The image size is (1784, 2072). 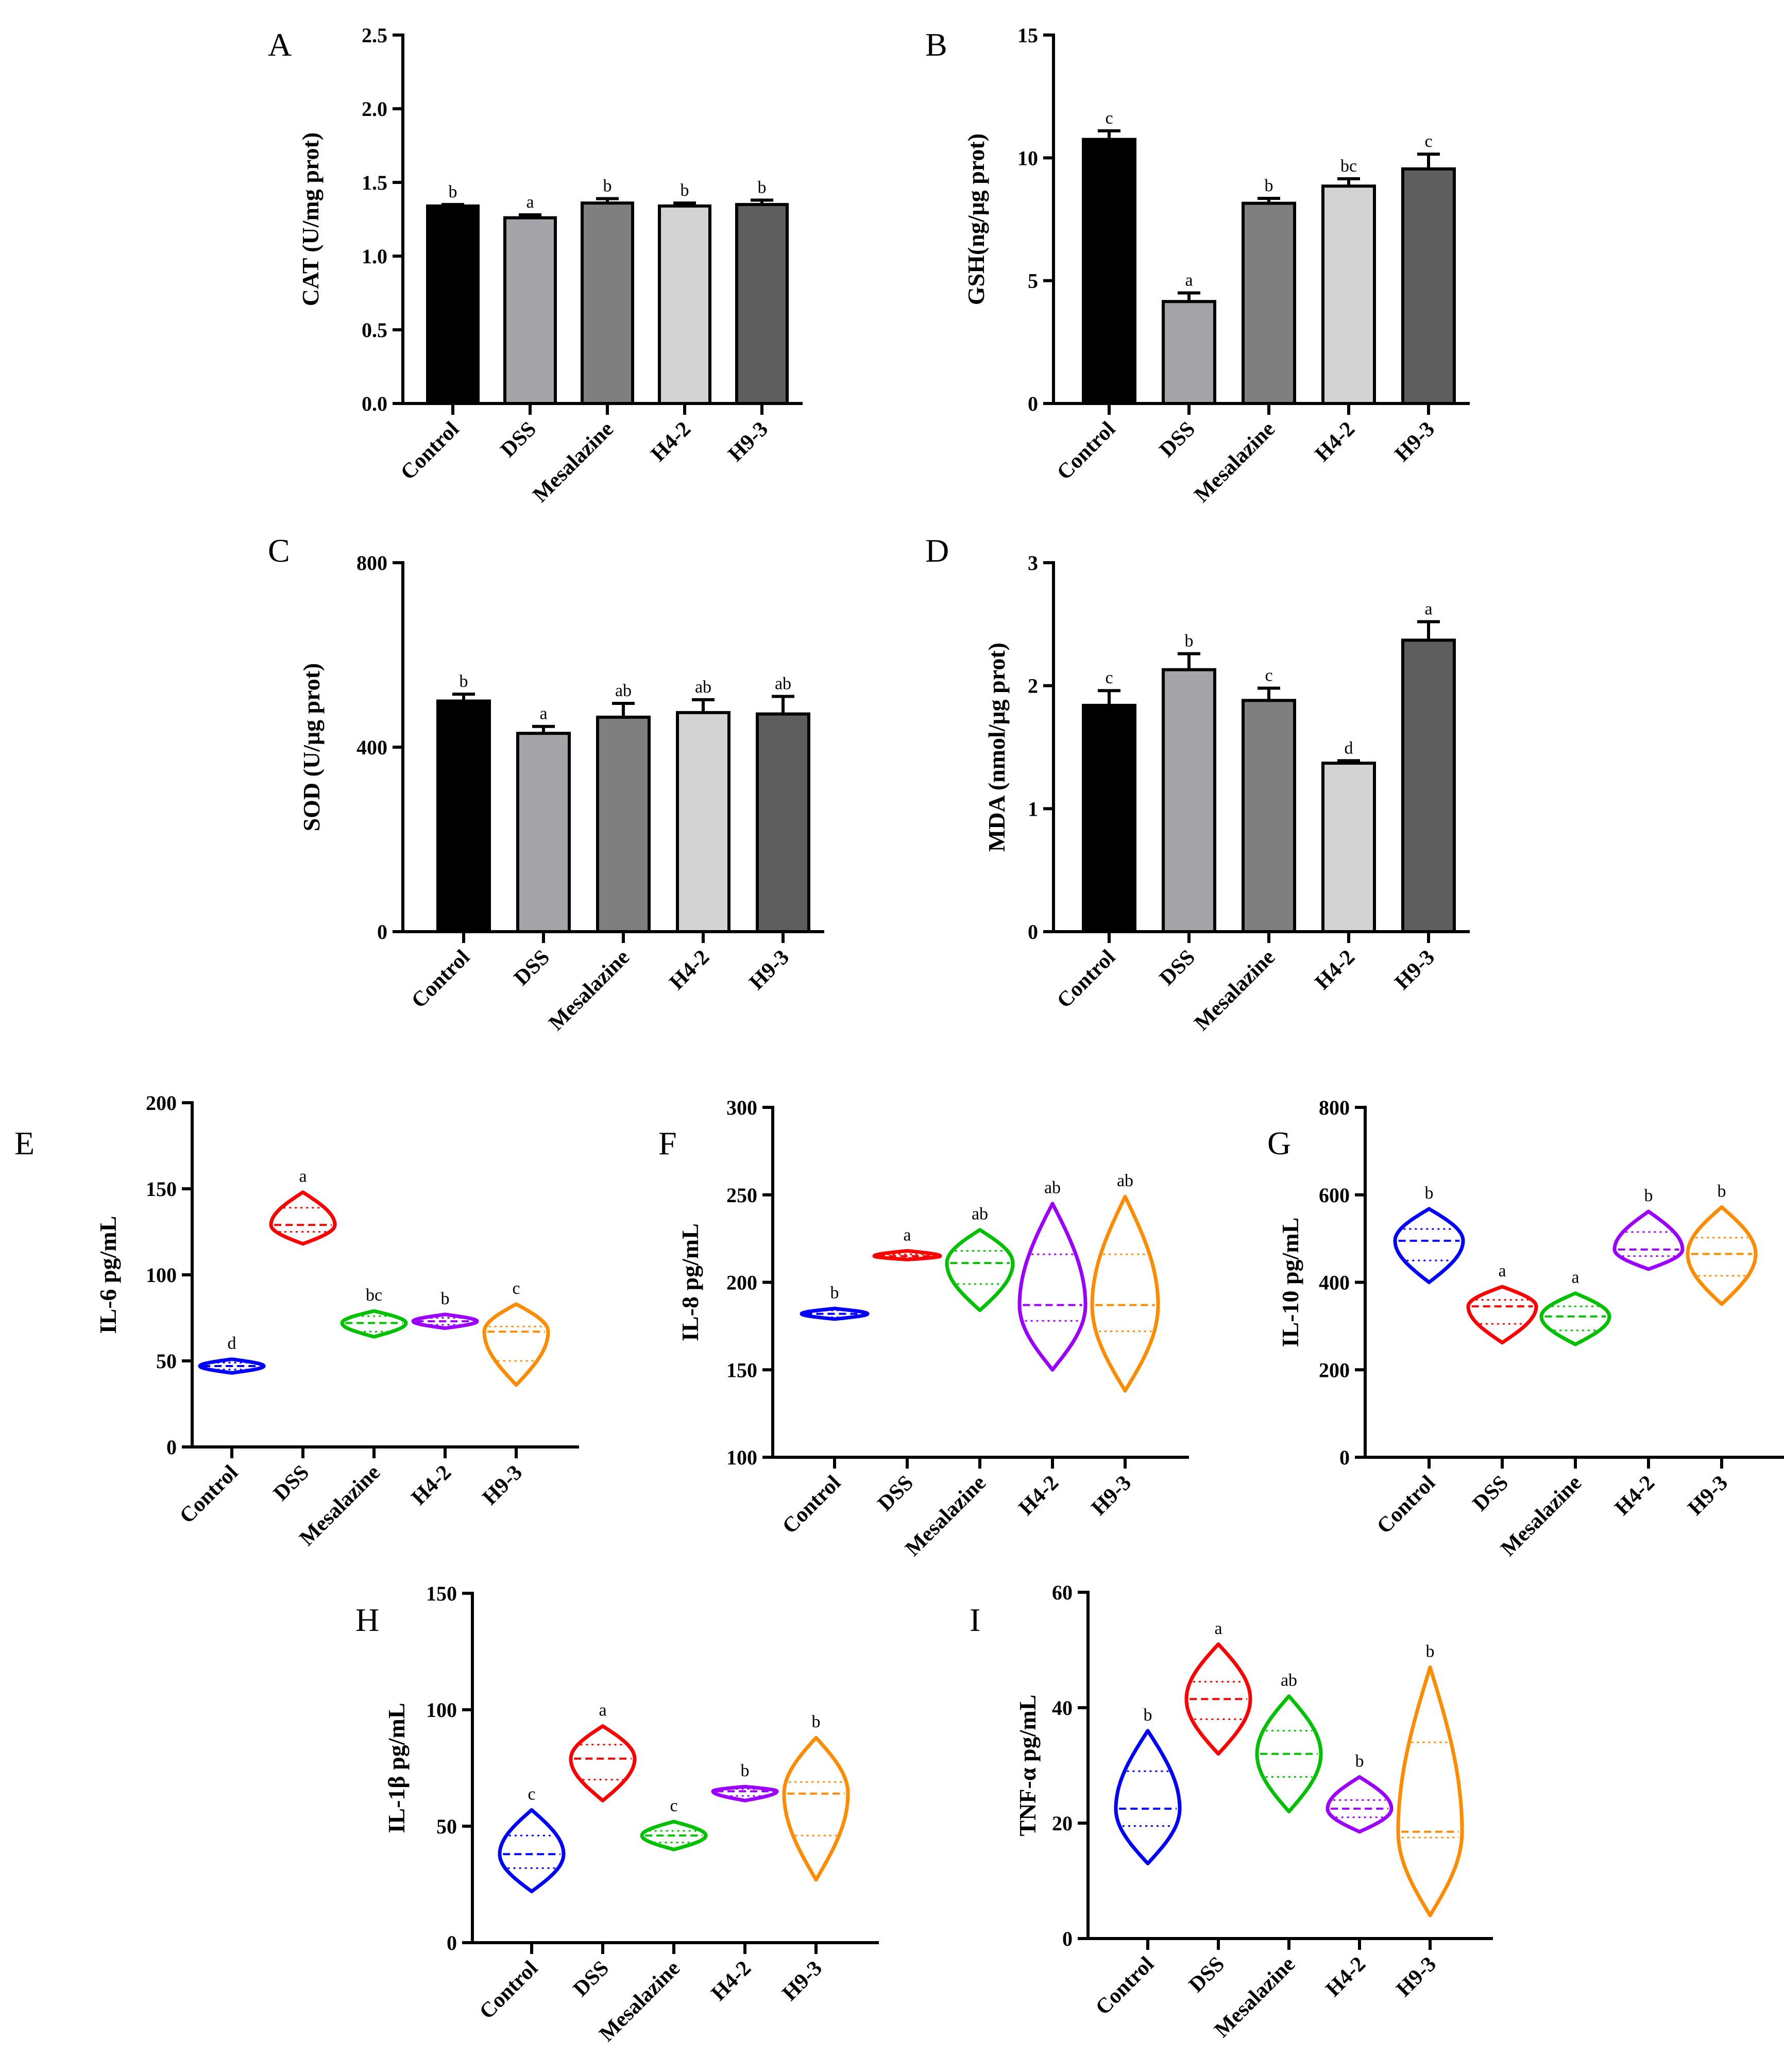 What do you see at coordinates (311, 747) in the screenshot?
I see `y-axis-title: SOD (U/μg prot)` at bounding box center [311, 747].